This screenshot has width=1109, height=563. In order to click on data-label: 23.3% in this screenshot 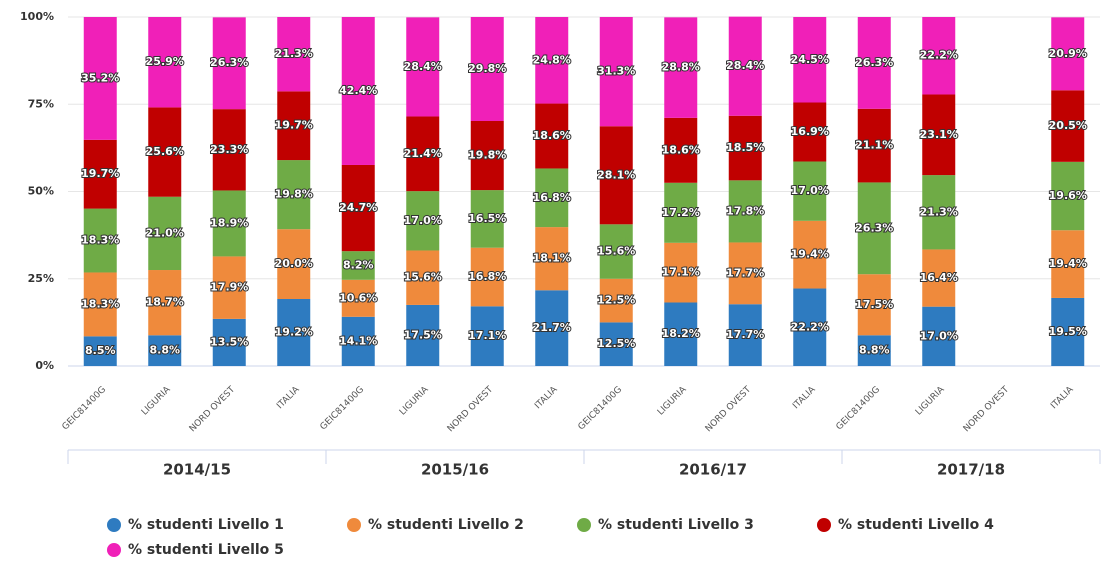, I will do `click(229, 149)`.